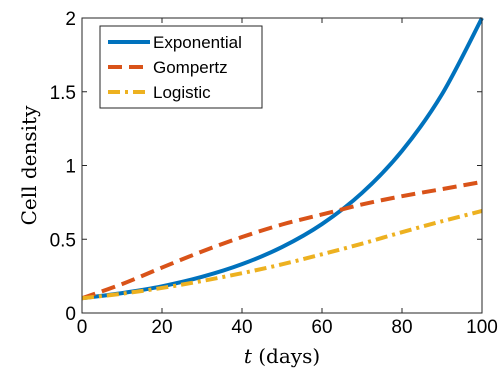 This screenshot has height=378, width=498. I want to click on y-tick-label: 0, so click(70, 314).